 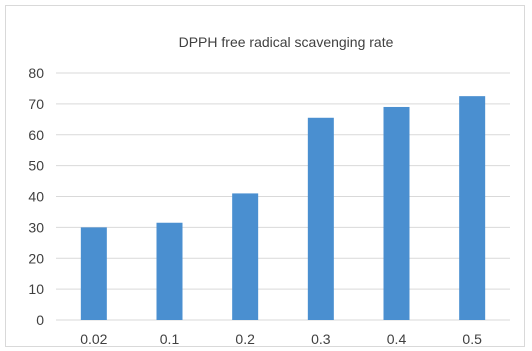 I want to click on bar-0.5, so click(x=472, y=208).